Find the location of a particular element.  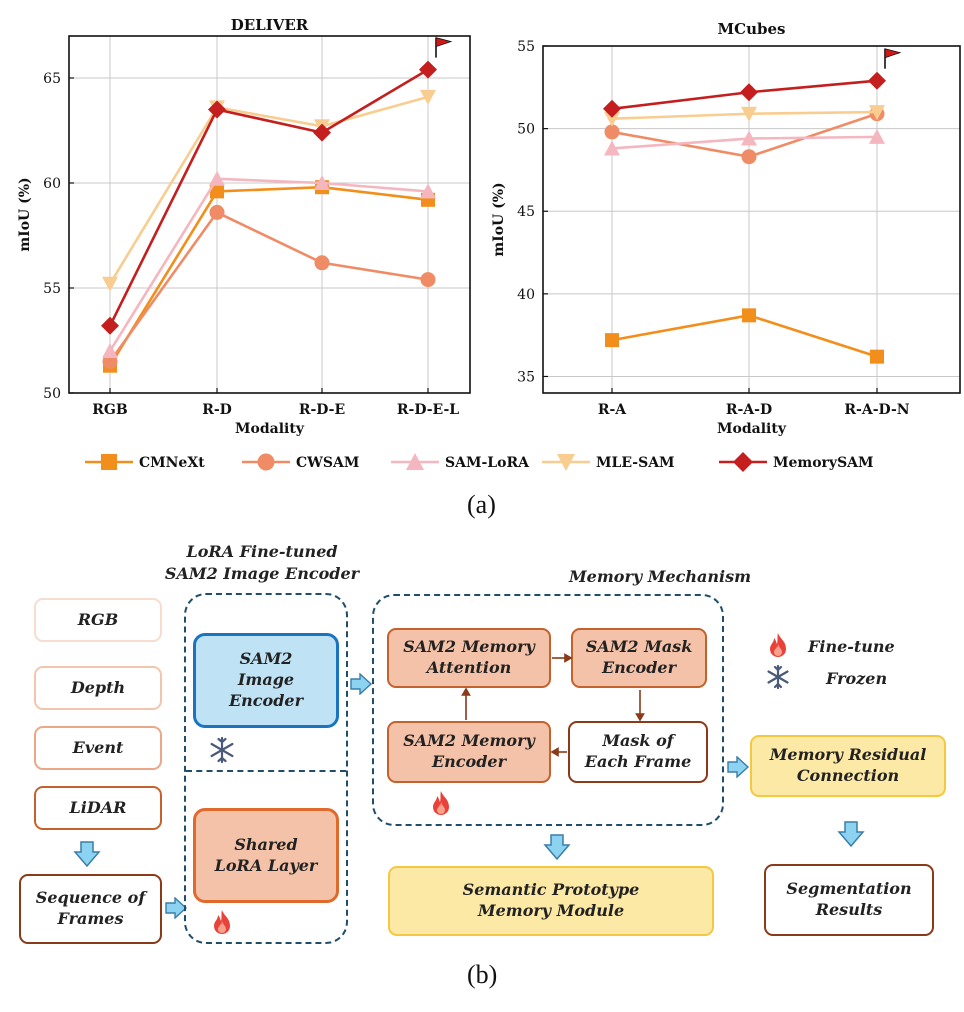

chart-title: DELIVER is located at coordinates (270, 25).